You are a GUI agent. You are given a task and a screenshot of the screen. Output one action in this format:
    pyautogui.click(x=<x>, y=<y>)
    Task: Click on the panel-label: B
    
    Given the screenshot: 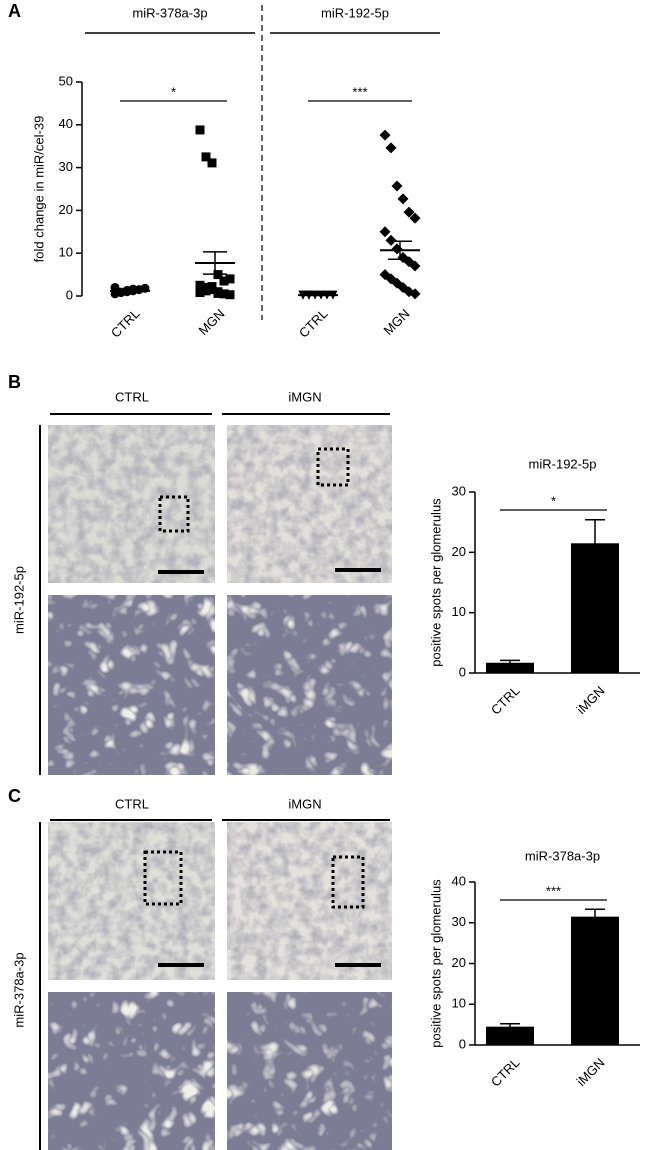 What is the action you would take?
    pyautogui.click(x=14, y=382)
    